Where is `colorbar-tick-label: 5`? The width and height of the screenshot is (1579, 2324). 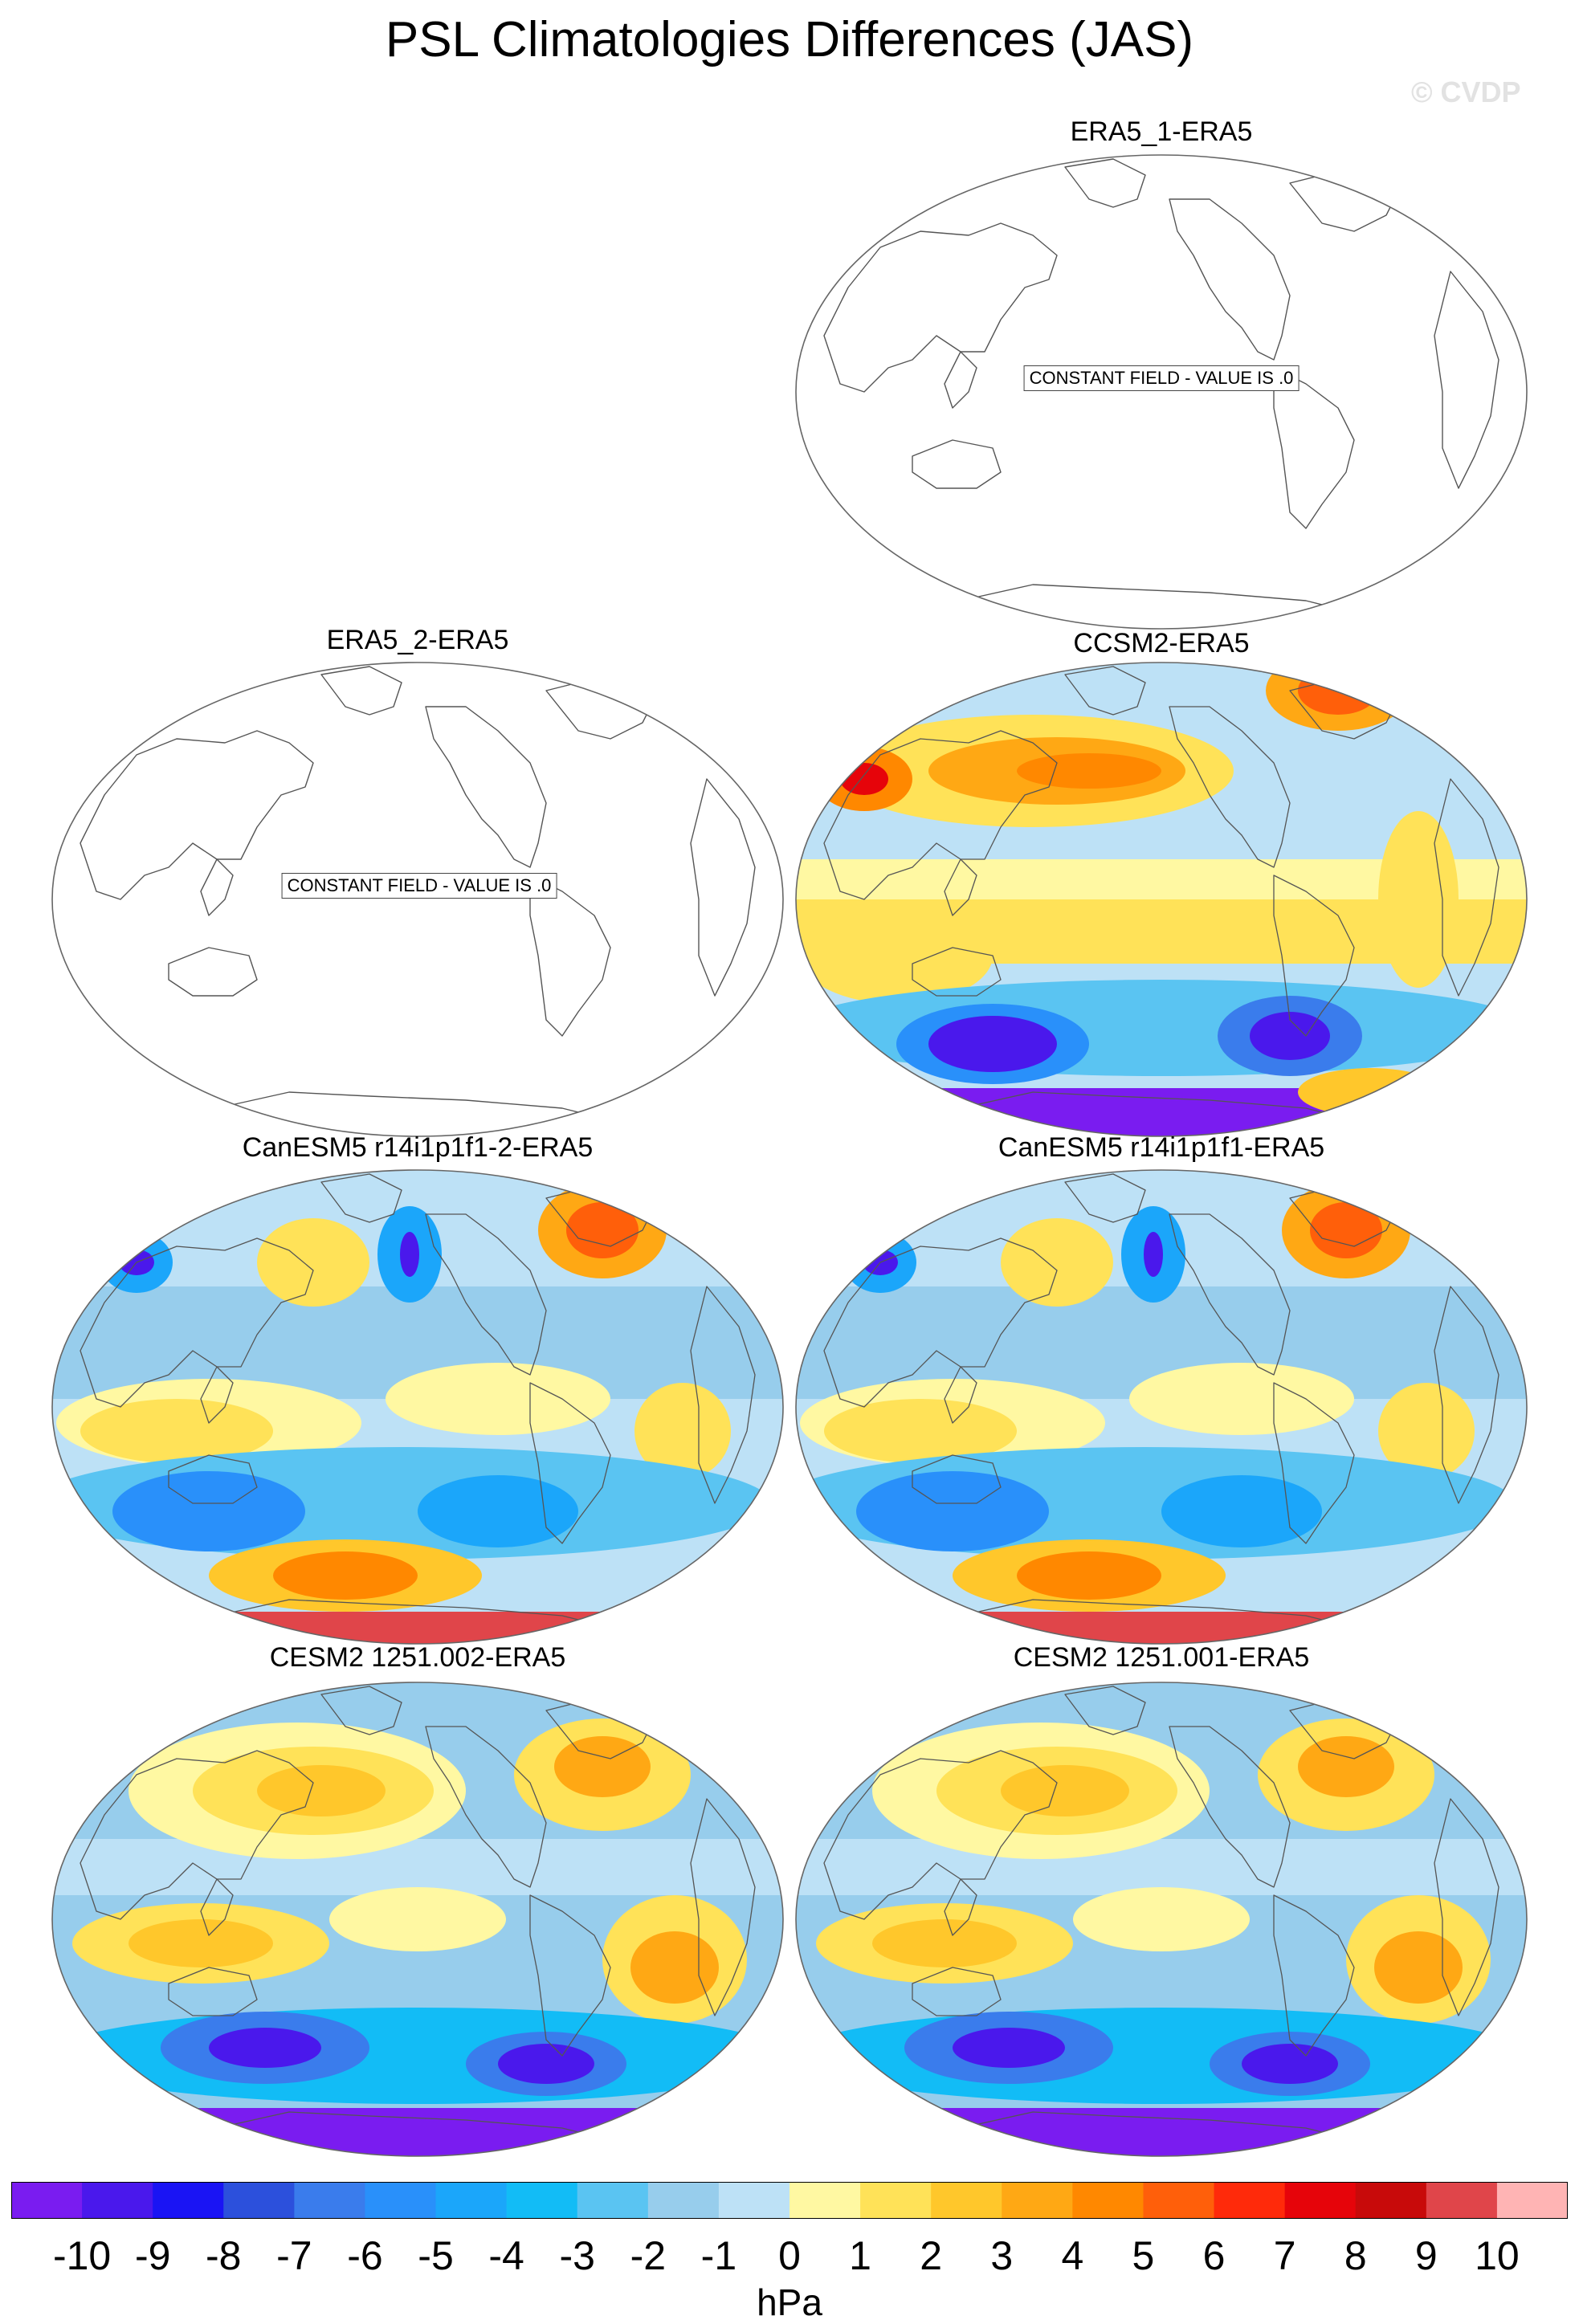 colorbar-tick-label: 5 is located at coordinates (1143, 2256).